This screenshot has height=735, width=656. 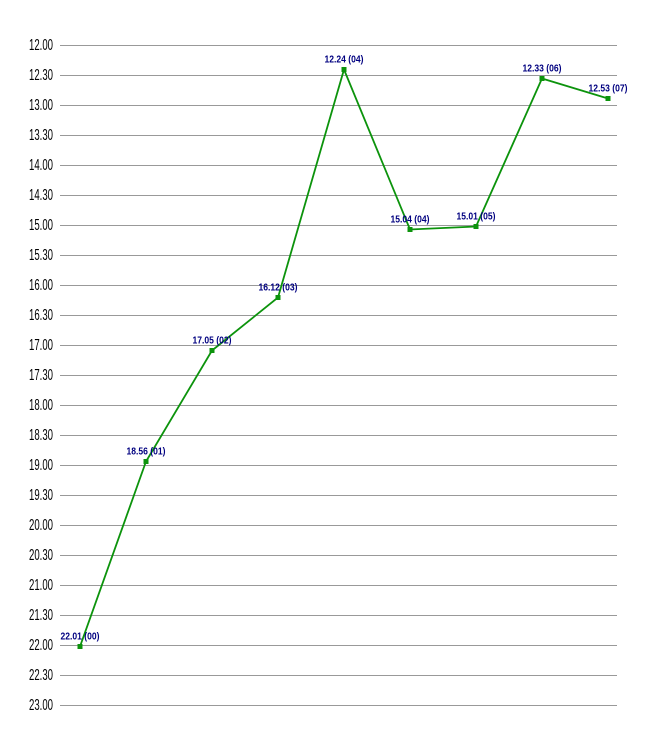 I want to click on svg-text: 15.01 (05), so click(x=476, y=217).